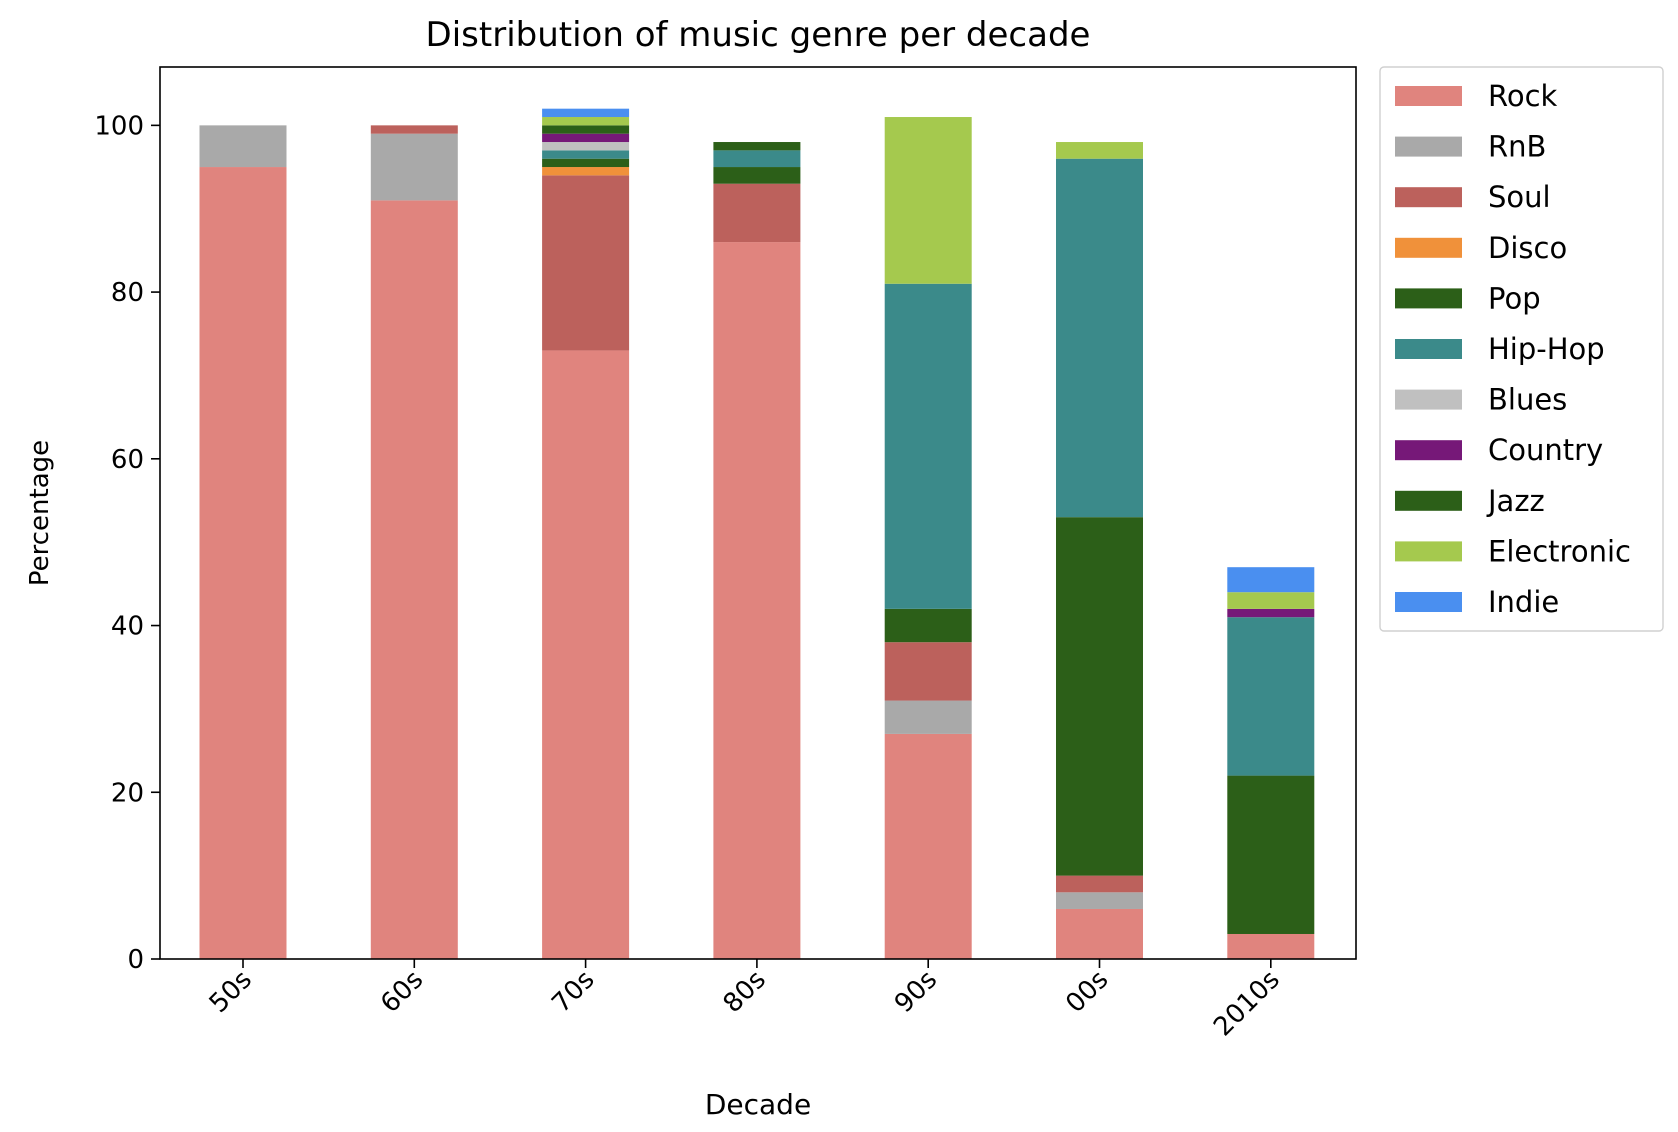 This screenshot has width=1678, height=1132. Describe the element at coordinates (1099, 696) in the screenshot. I see `bar-pop-00s` at that location.